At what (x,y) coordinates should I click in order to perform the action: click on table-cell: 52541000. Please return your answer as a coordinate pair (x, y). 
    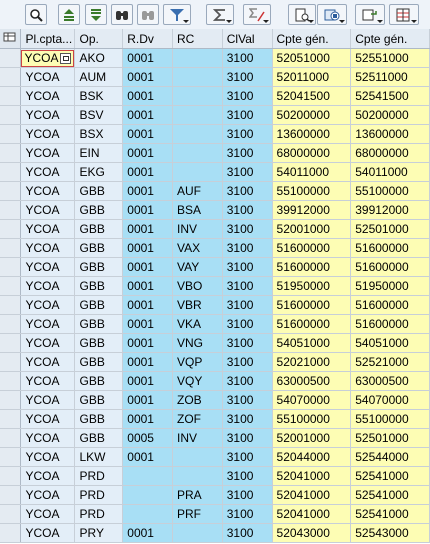
    Looking at the image, I should click on (390, 514).